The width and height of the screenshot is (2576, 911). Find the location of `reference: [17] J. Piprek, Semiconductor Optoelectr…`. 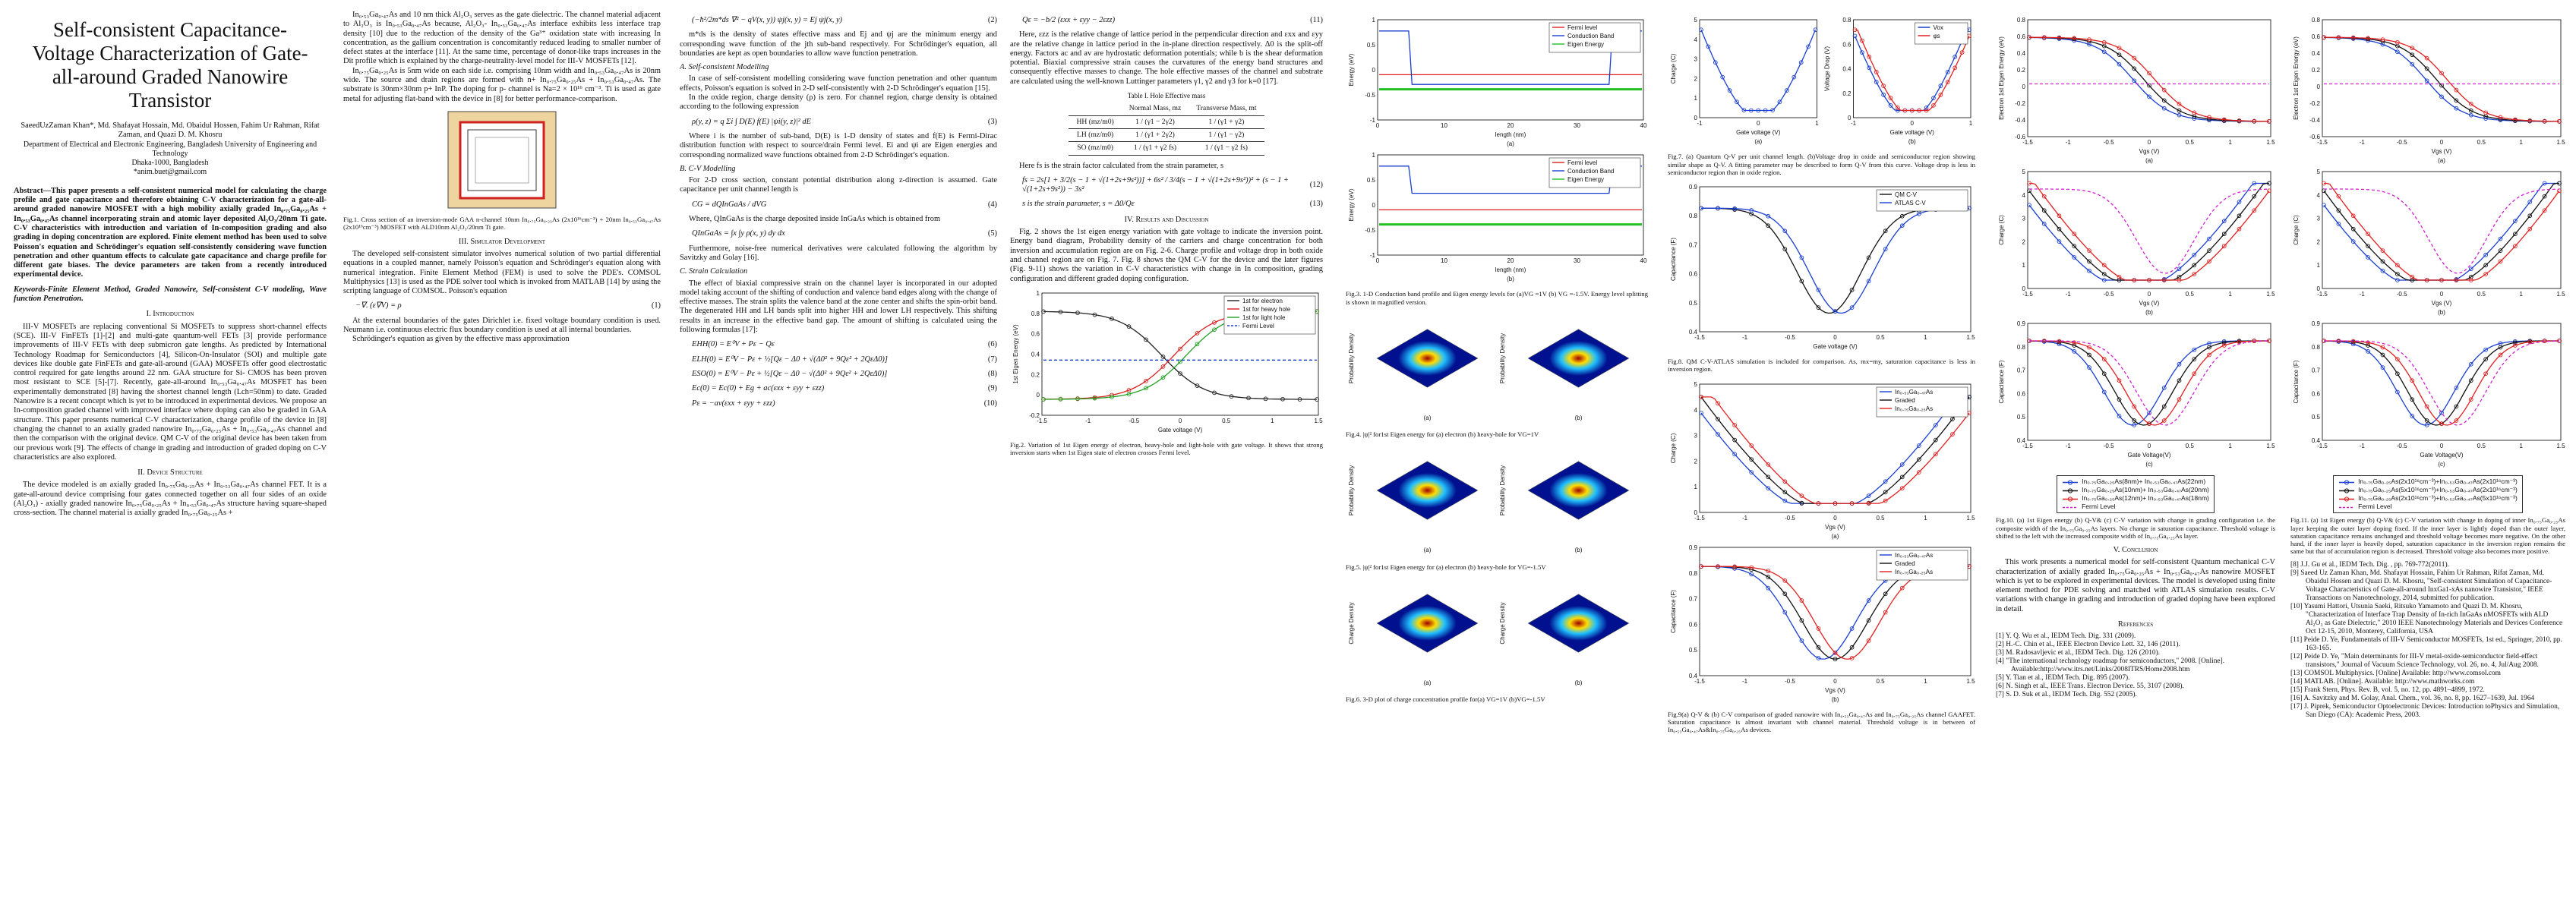

reference: [17] J. Piprek, Semiconductor Optoelectr… is located at coordinates (2425, 711).